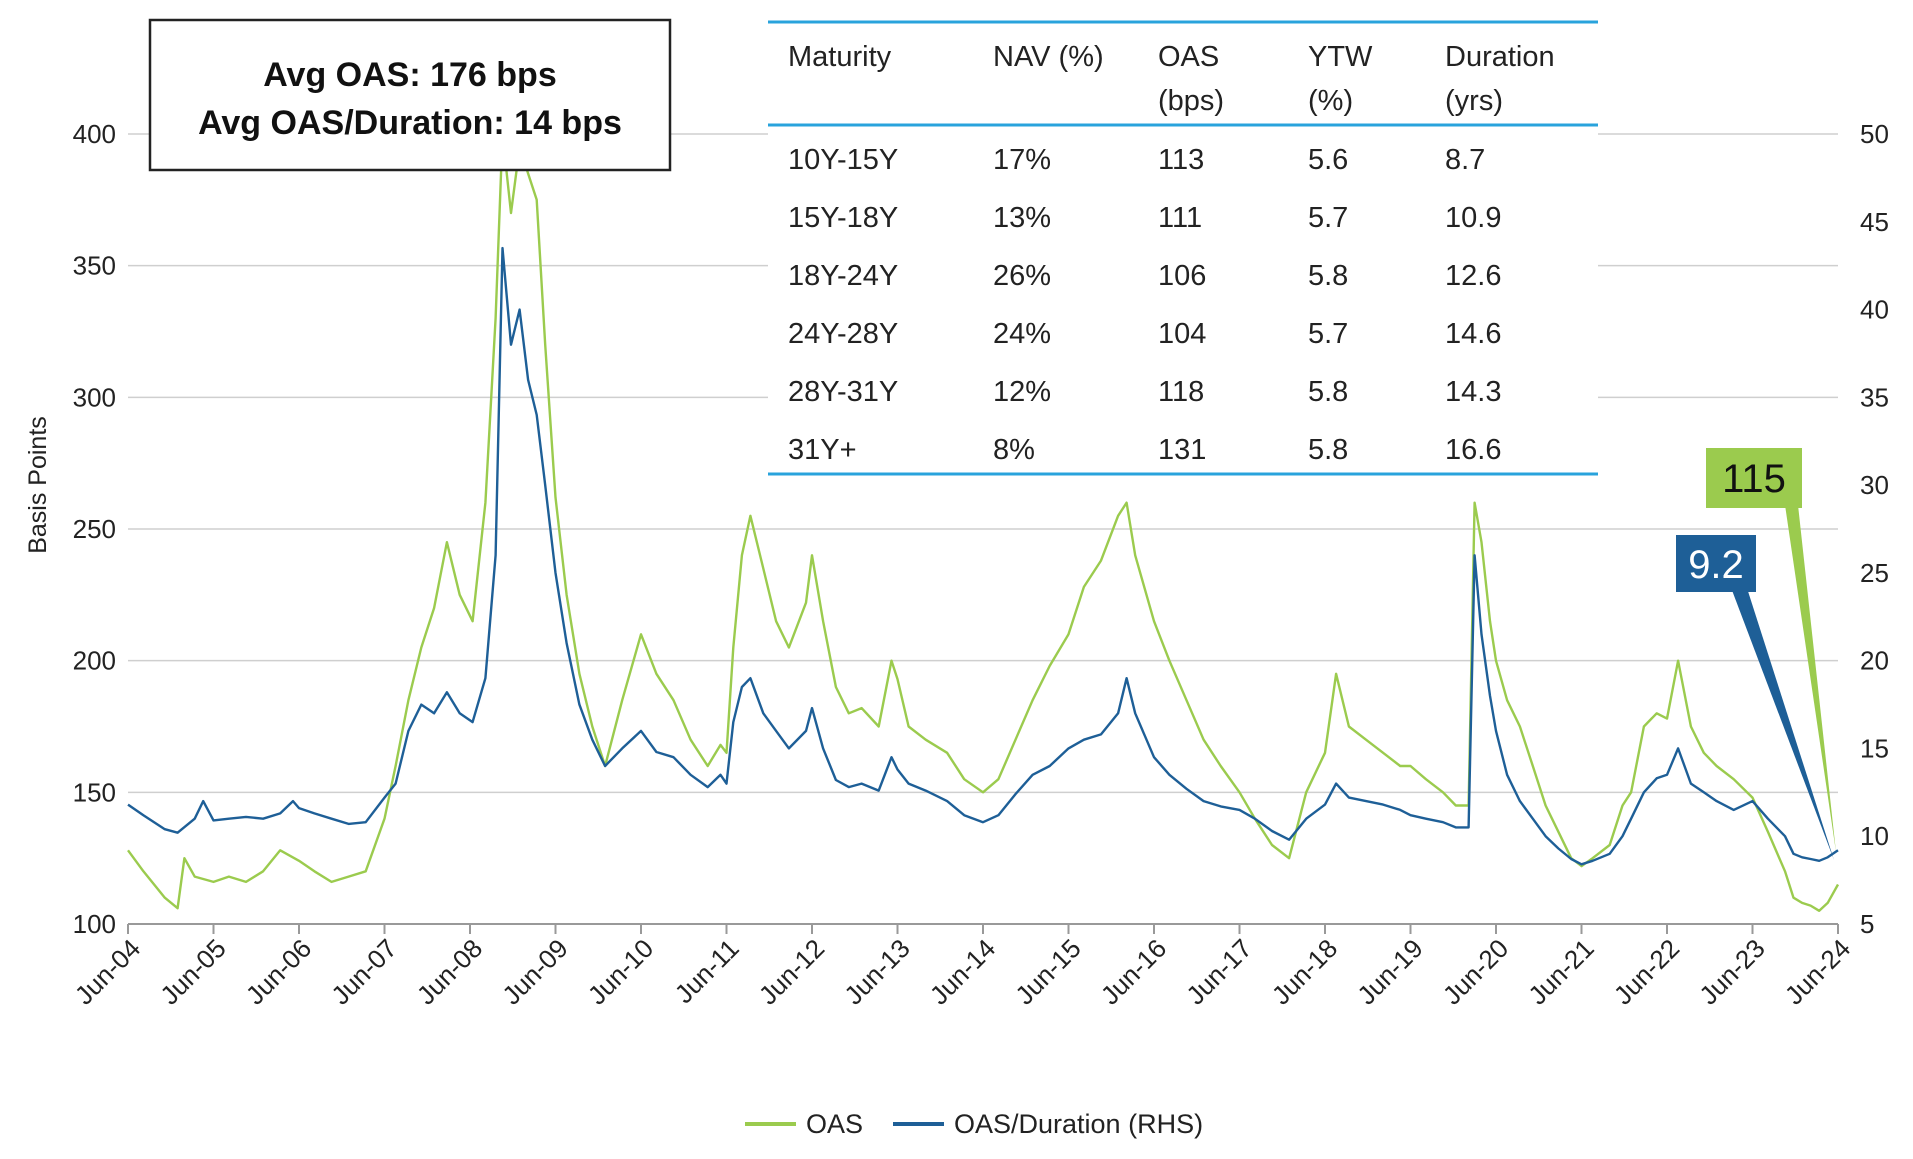  What do you see at coordinates (449, 971) in the screenshot?
I see `x-tick-label: Jun-08` at bounding box center [449, 971].